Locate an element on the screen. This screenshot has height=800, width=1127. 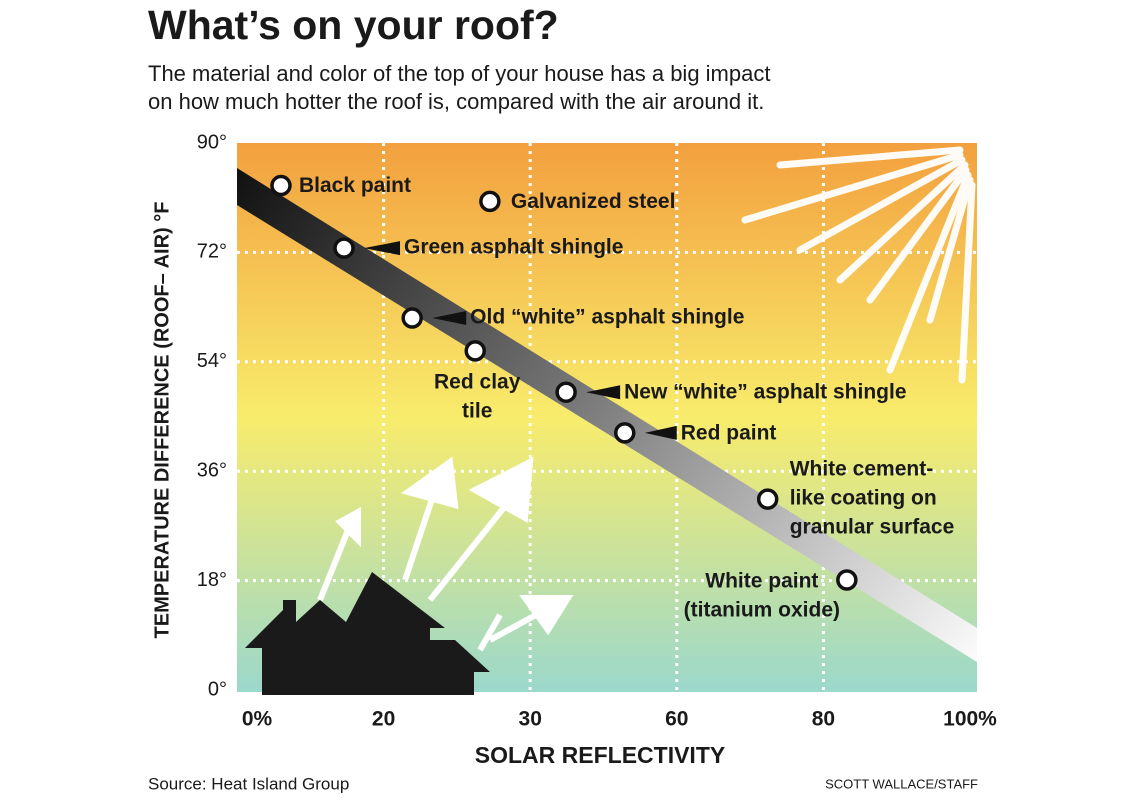
x-tick-label: 30 is located at coordinates (530, 719).